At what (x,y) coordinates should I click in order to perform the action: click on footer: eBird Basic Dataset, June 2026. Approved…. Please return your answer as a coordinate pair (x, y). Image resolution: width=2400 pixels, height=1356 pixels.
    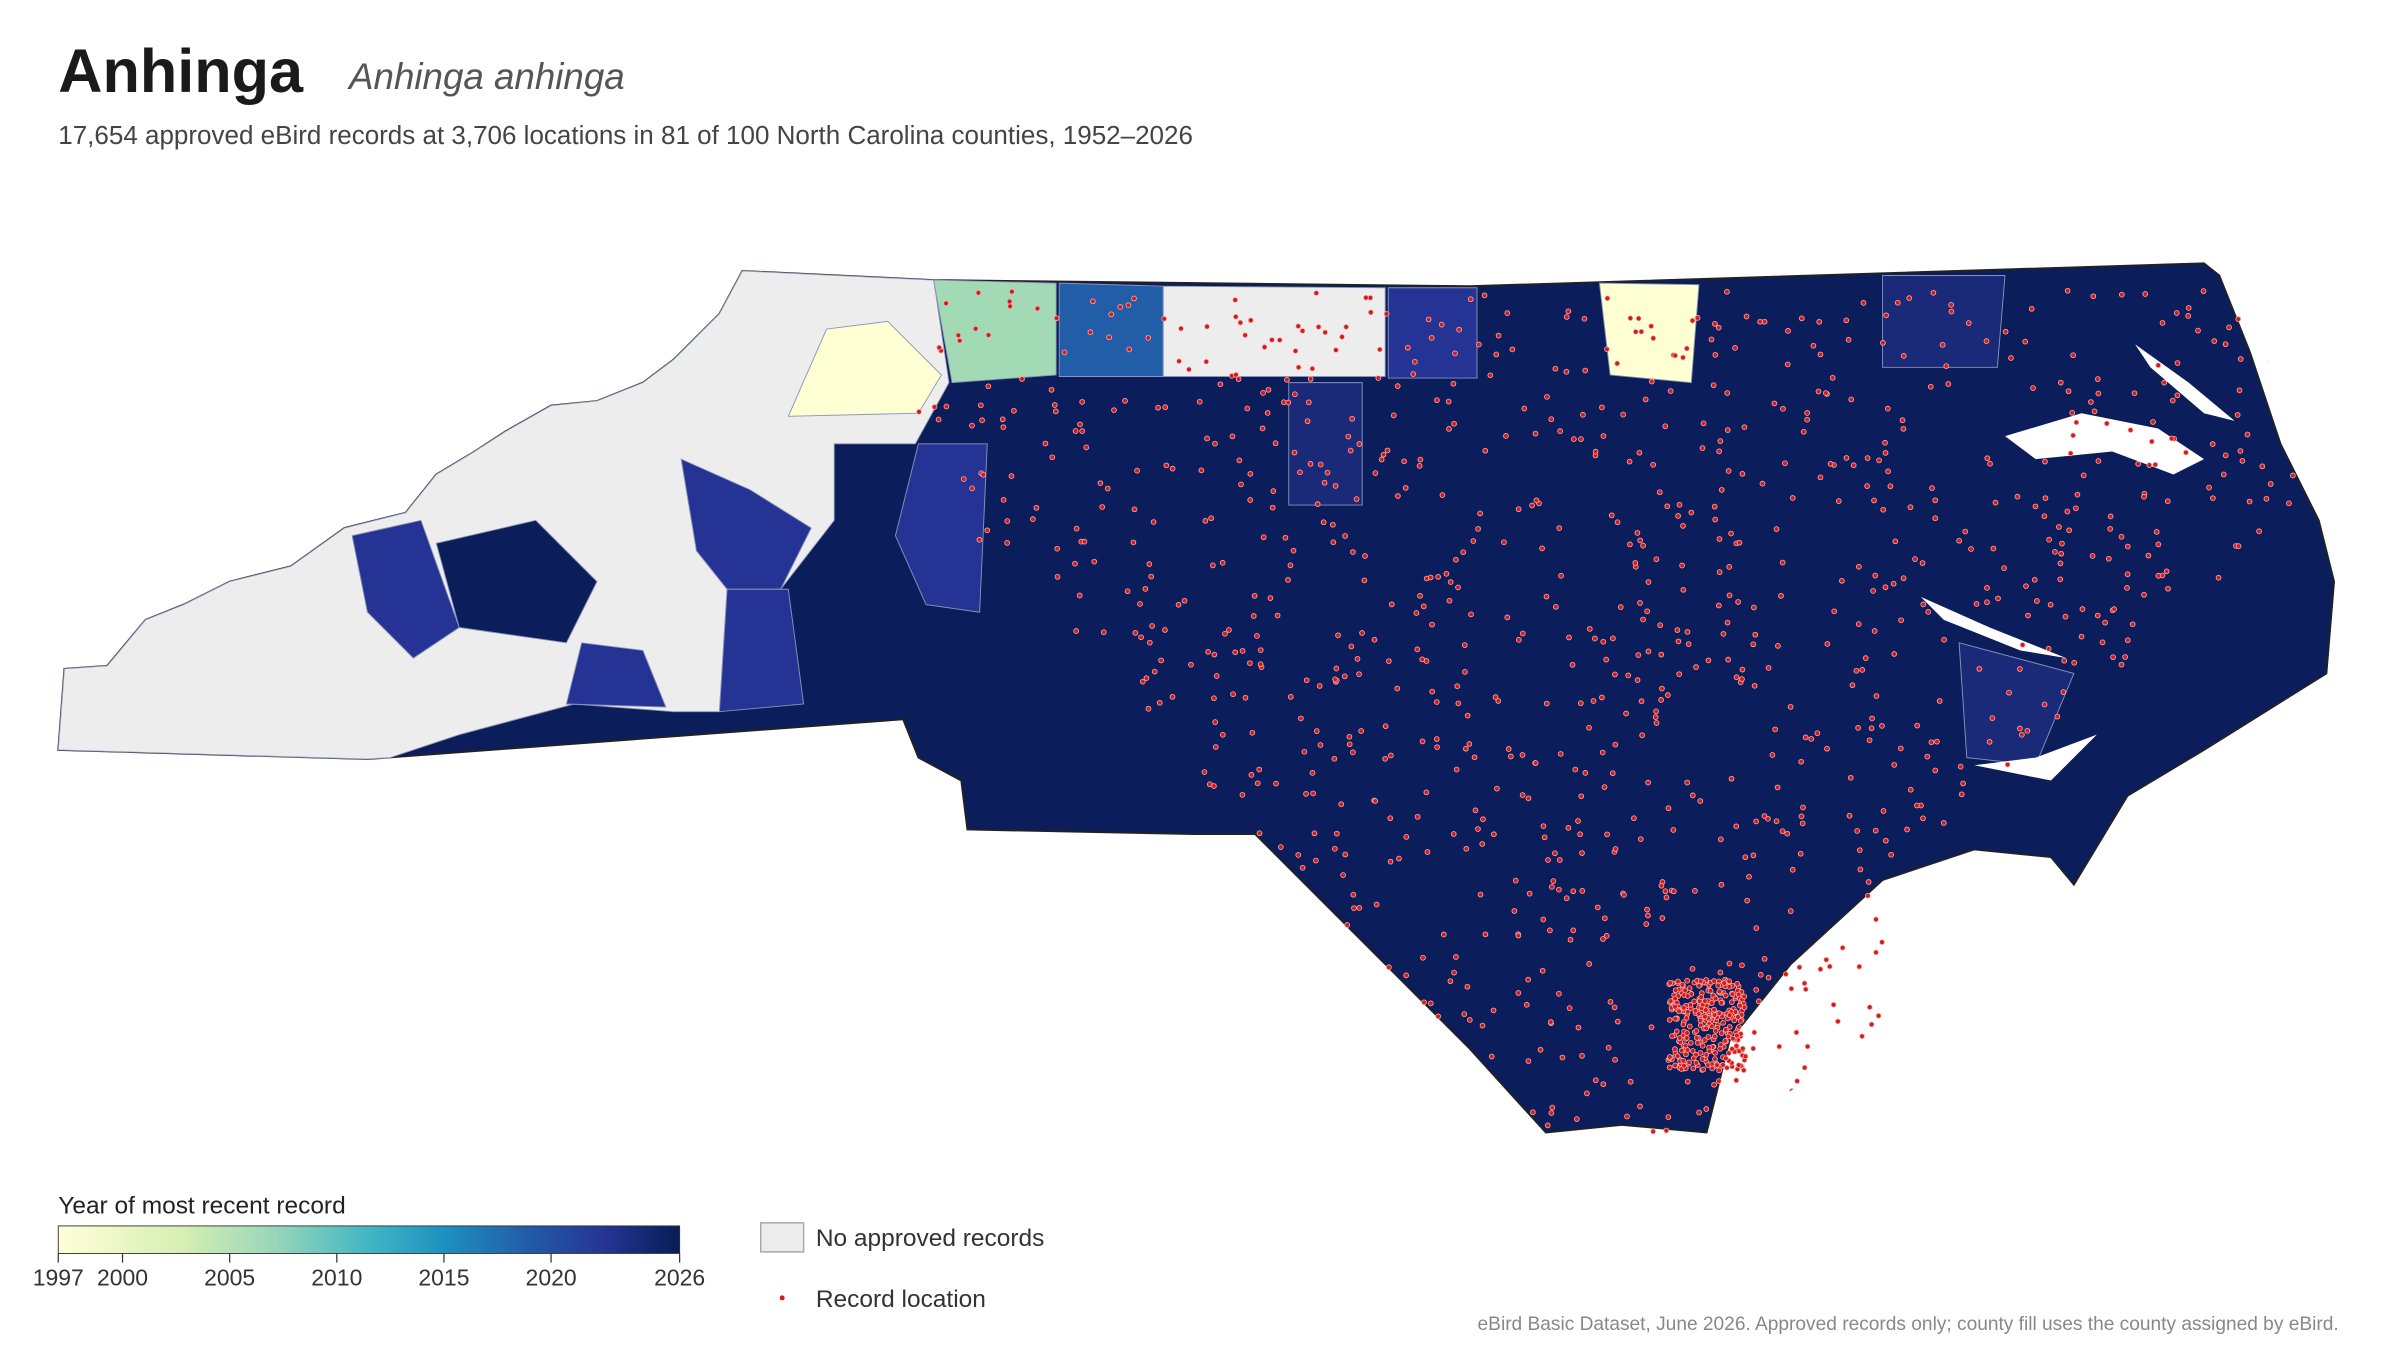
    Looking at the image, I should click on (1908, 1324).